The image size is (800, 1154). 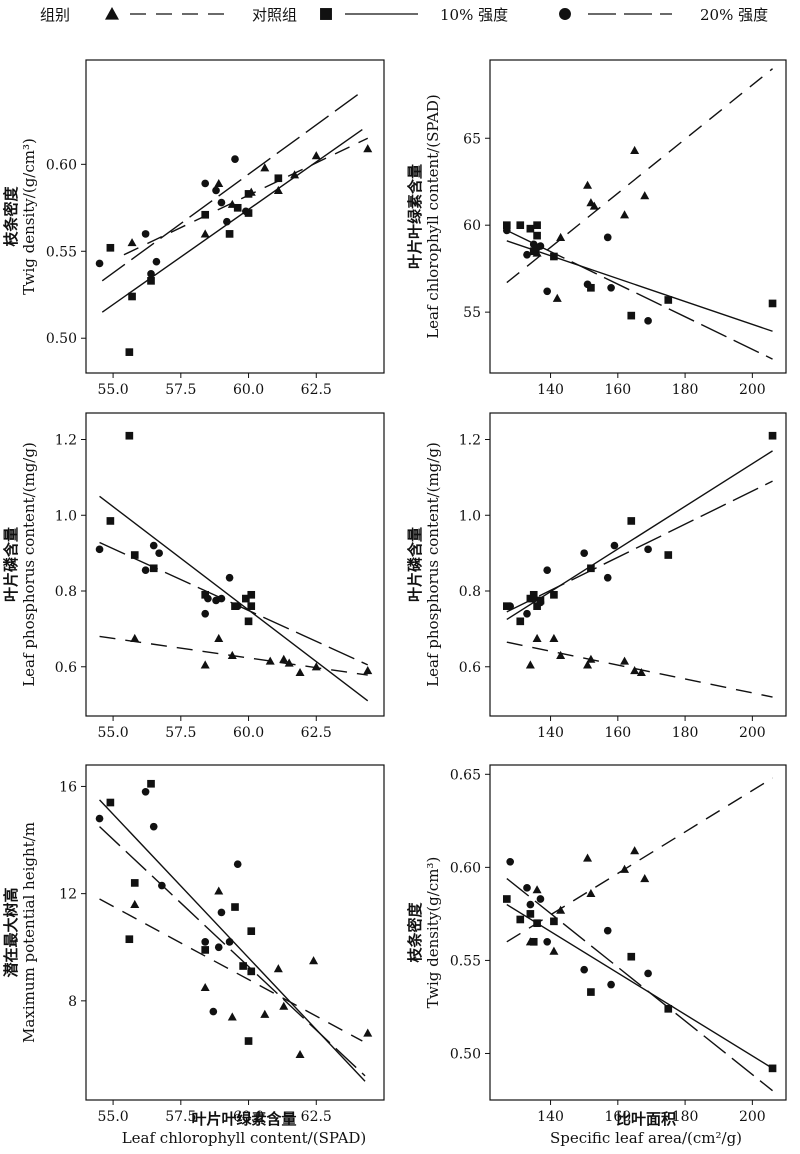 What do you see at coordinates (415, 216) in the screenshot?
I see `y-axis-label-cn: 叶片叶绿素含量` at bounding box center [415, 216].